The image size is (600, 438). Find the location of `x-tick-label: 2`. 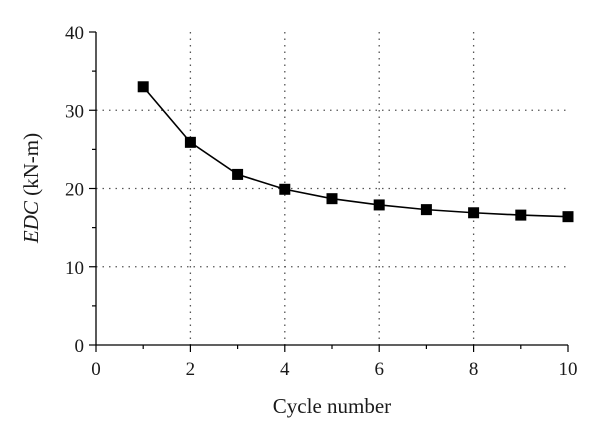

x-tick-label: 2 is located at coordinates (191, 369).